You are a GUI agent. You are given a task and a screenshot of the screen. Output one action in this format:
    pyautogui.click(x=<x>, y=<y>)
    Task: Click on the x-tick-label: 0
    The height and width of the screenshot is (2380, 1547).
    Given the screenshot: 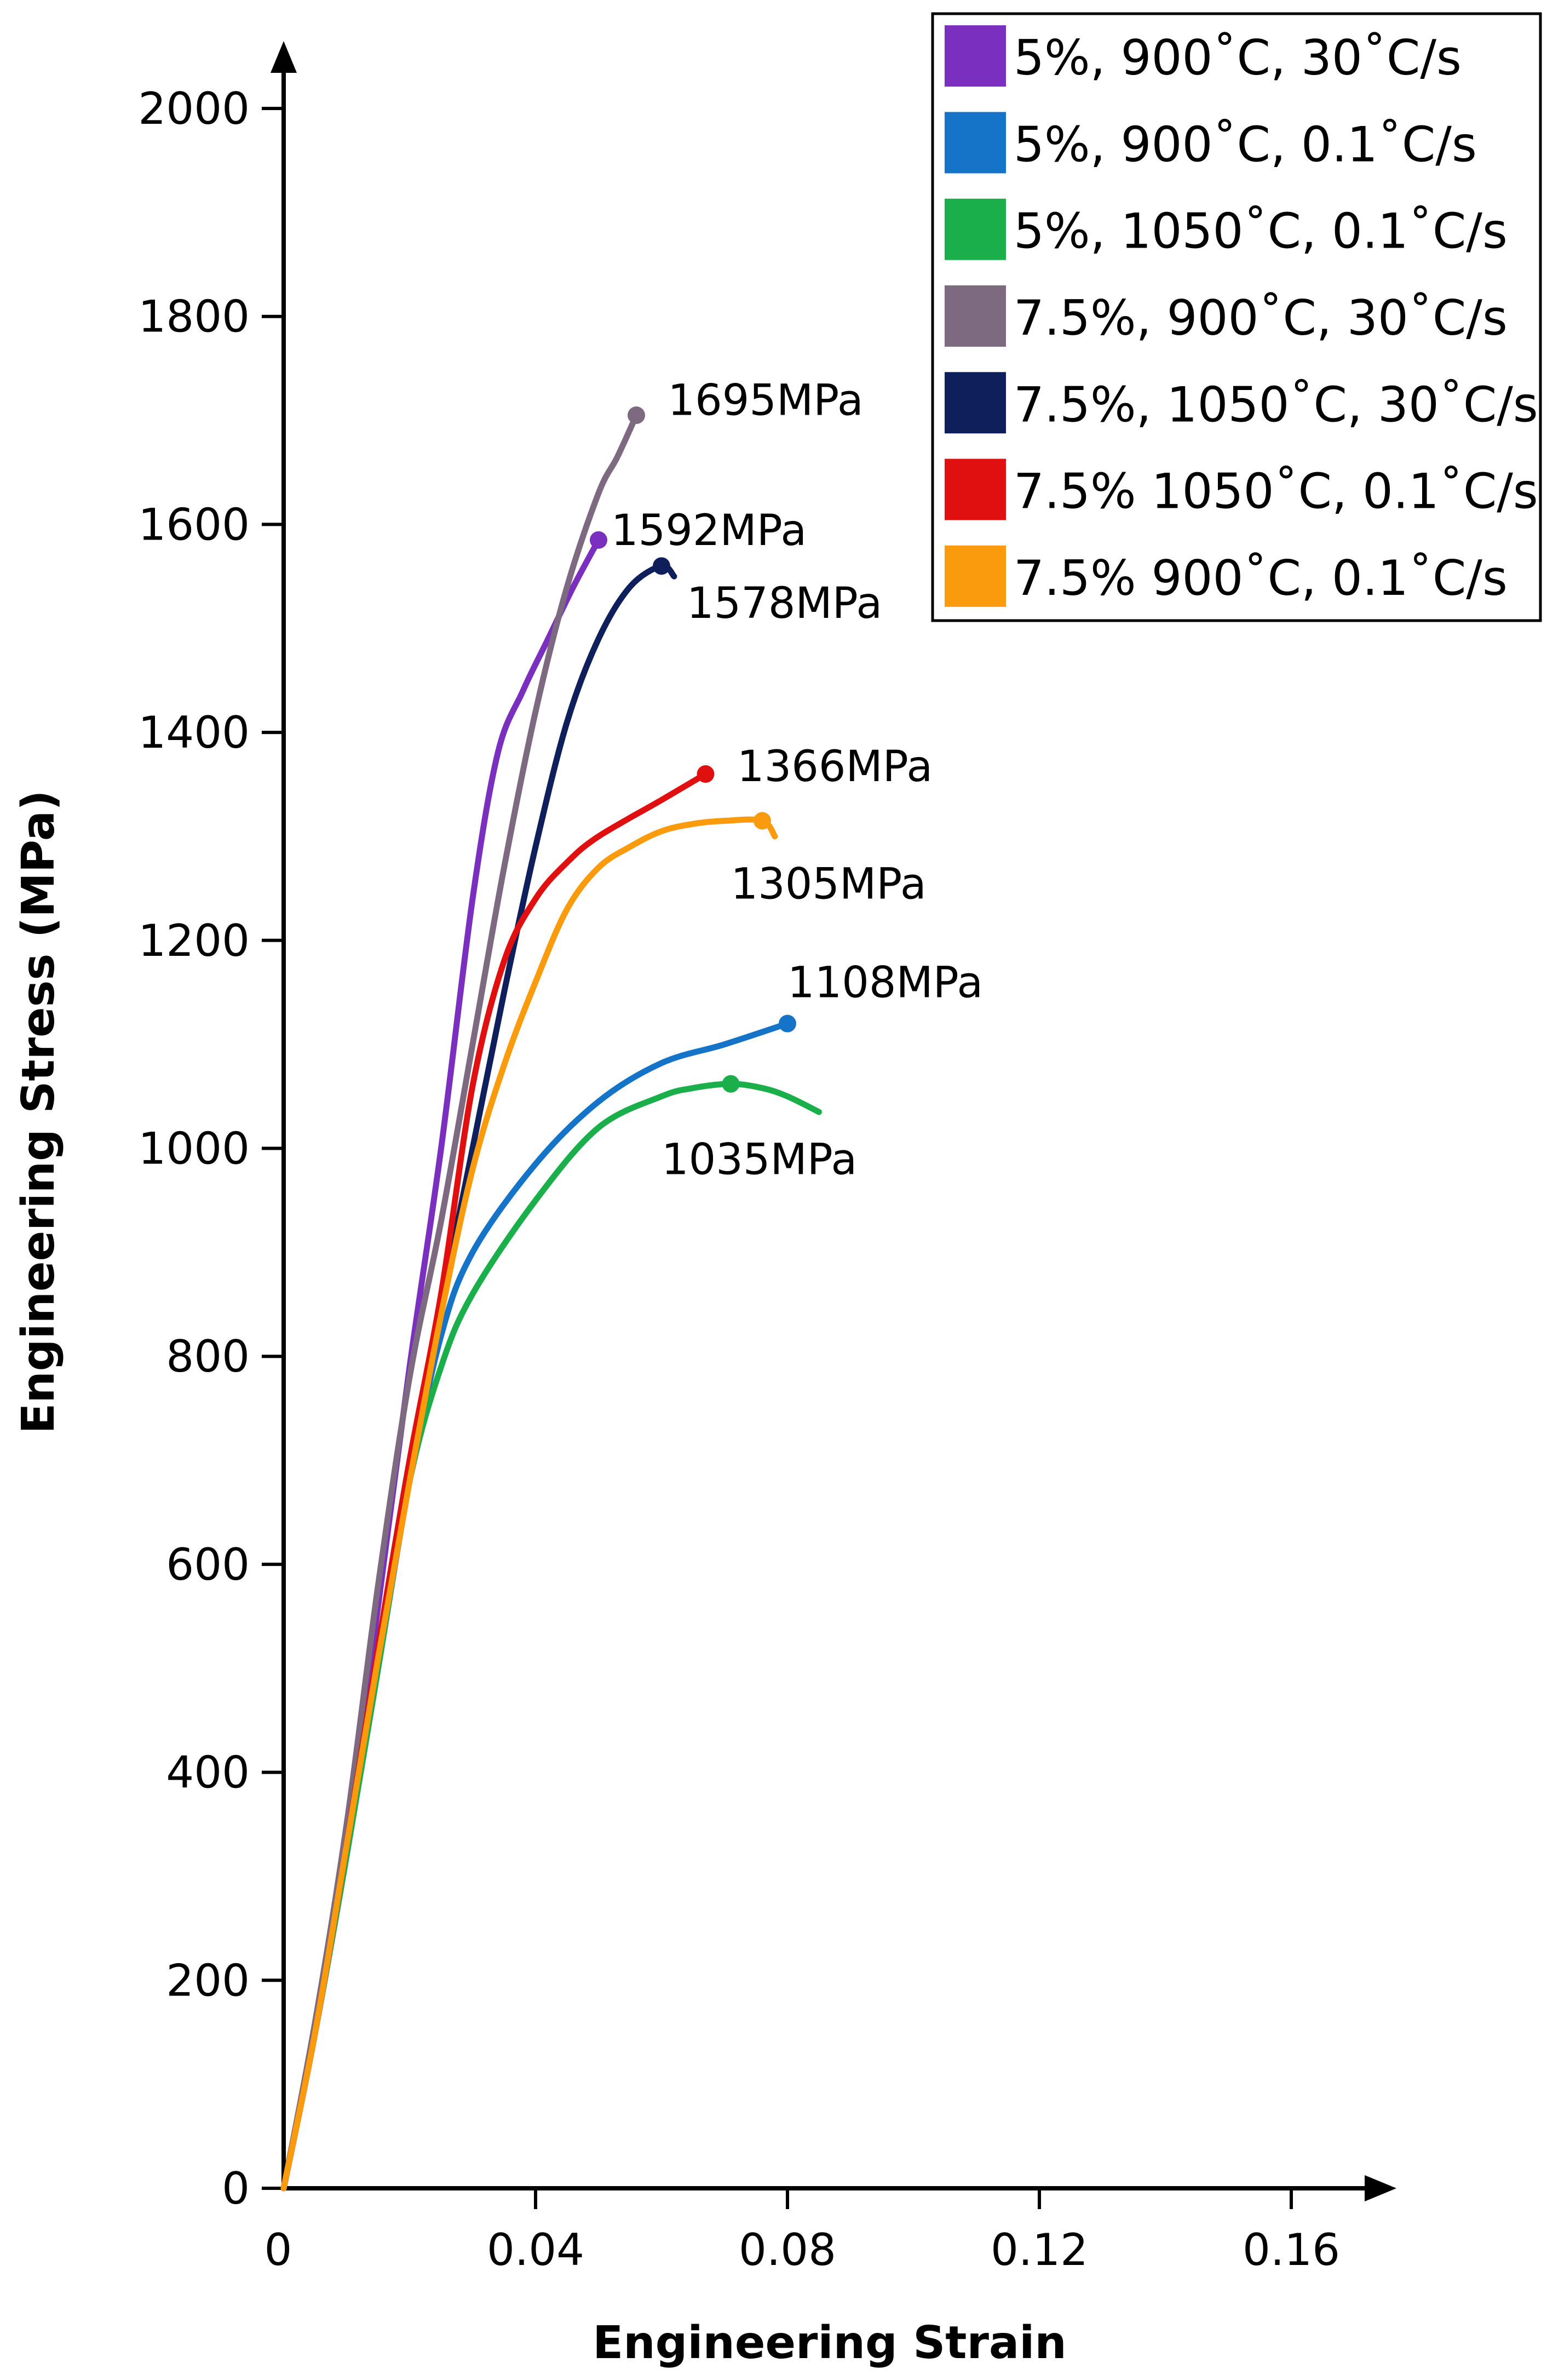 What is the action you would take?
    pyautogui.click(x=278, y=2249)
    